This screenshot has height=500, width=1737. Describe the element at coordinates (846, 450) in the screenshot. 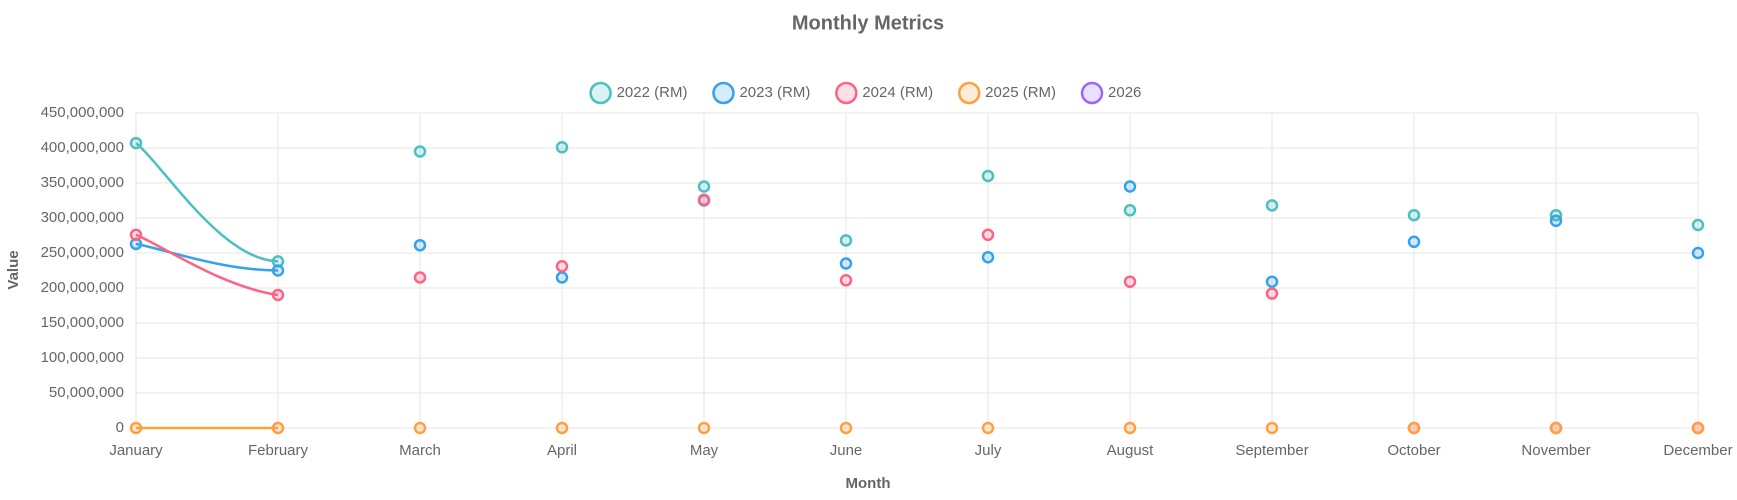

I see `x-tick-label: June` at that location.